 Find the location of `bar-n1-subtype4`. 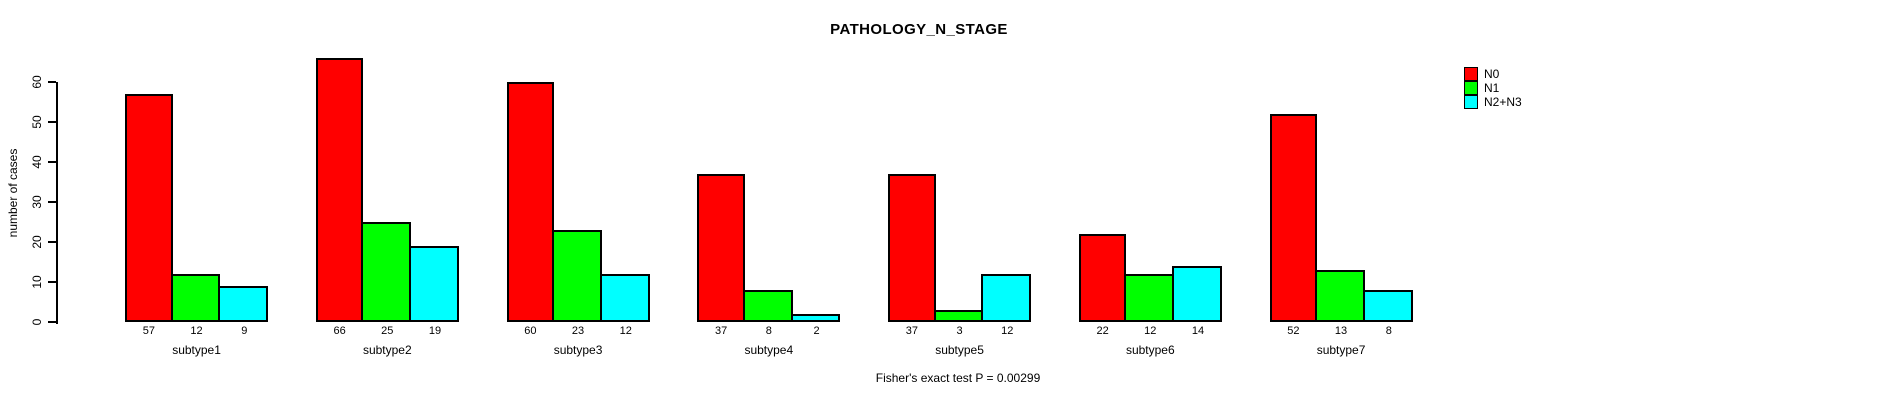

bar-n1-subtype4 is located at coordinates (767, 306).